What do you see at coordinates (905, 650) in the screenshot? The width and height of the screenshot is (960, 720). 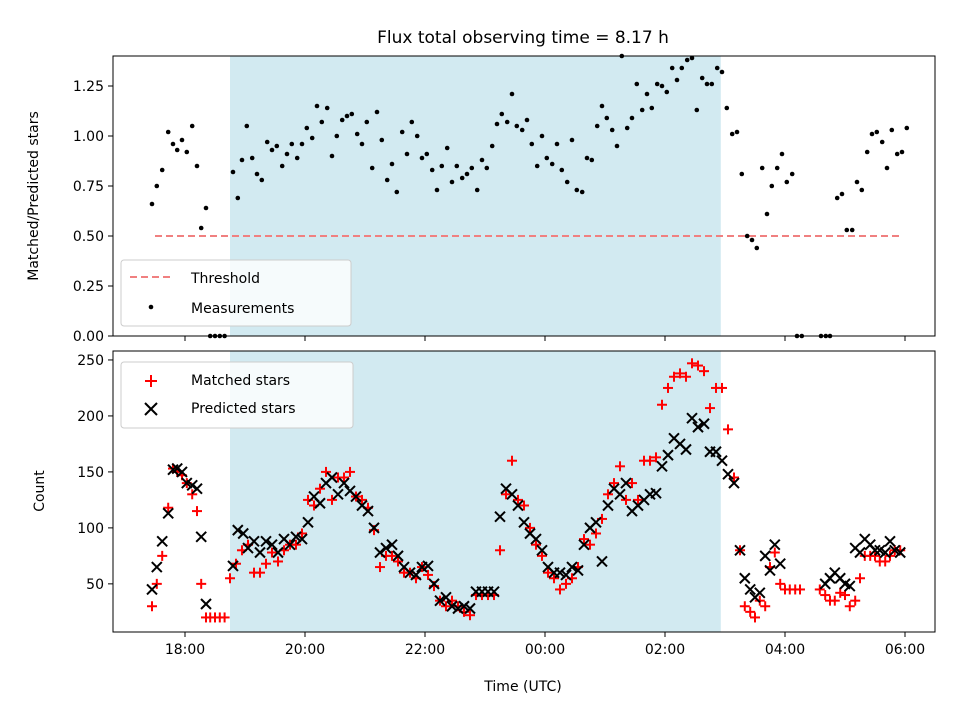 I see `x-tick-label: 06:00` at bounding box center [905, 650].